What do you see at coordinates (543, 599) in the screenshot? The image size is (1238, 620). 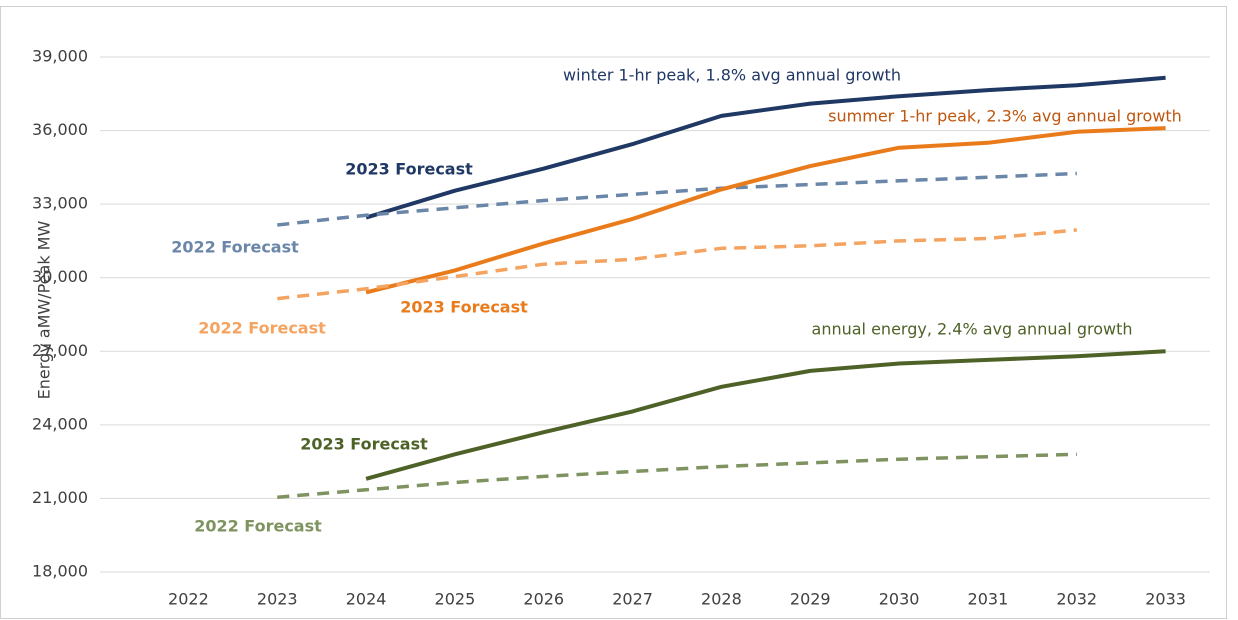 I see `x-tick-label: 2026` at bounding box center [543, 599].